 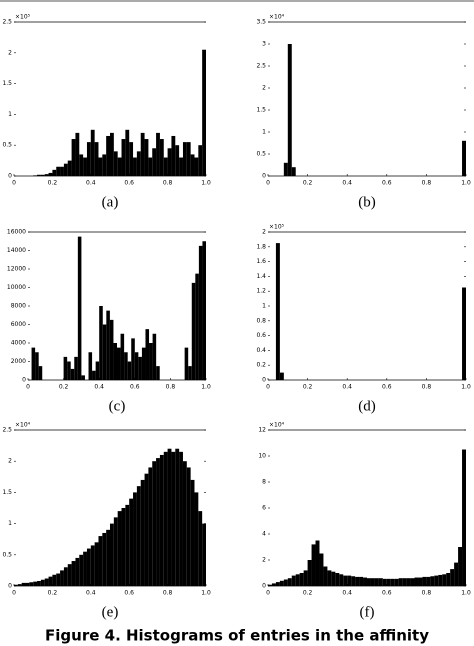 What do you see at coordinates (261, 291) in the screenshot?
I see `y-tick-label: 1.2` at bounding box center [261, 291].